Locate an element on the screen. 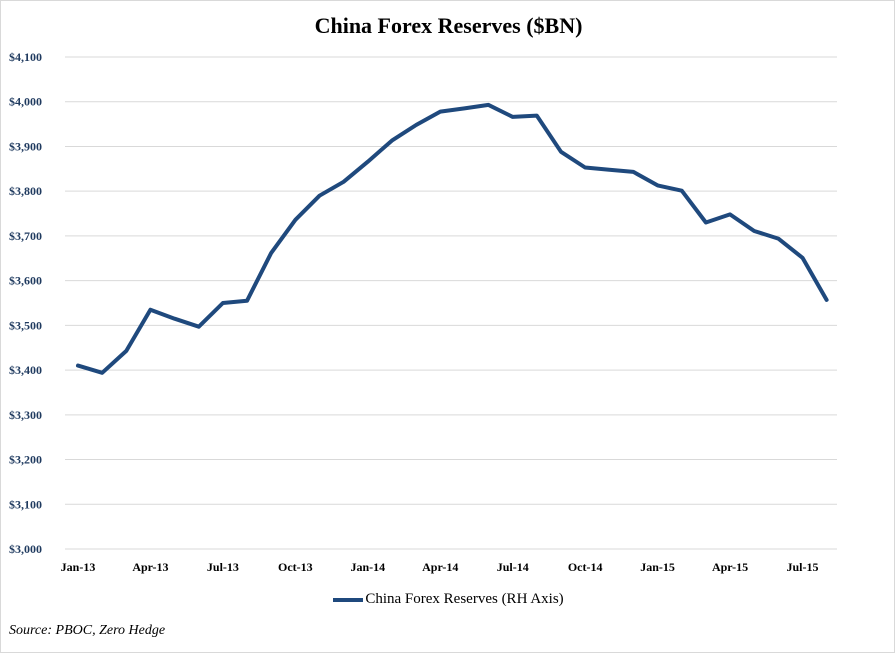  x-tick-label: Jan-15 is located at coordinates (657, 567).